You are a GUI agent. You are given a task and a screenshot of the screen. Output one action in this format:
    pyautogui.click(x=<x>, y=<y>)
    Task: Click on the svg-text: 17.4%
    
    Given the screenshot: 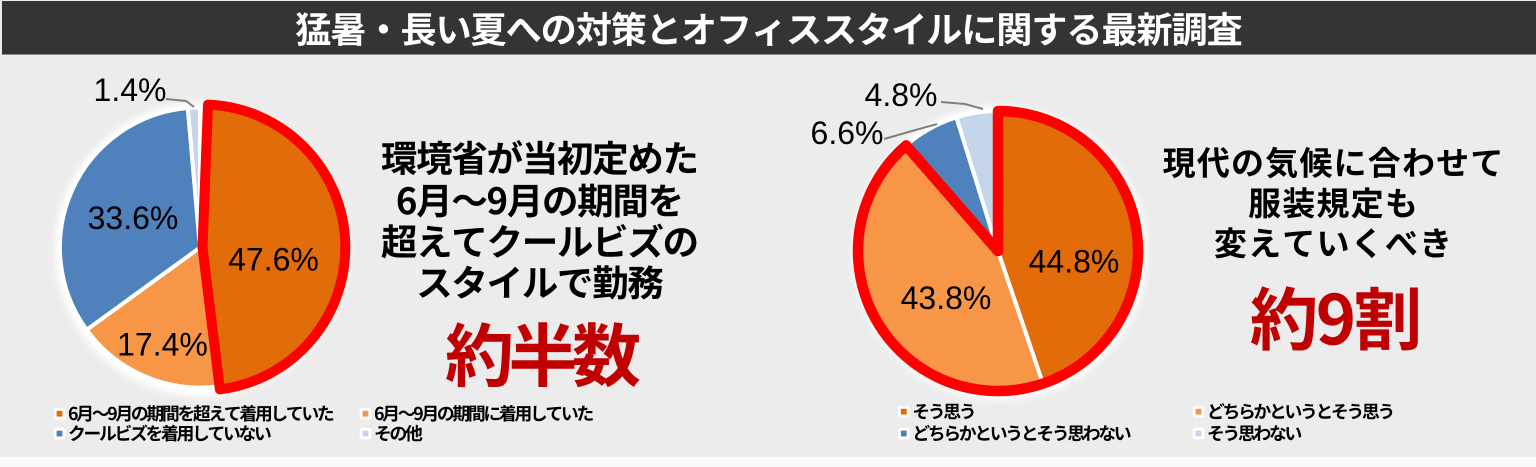 What is the action you would take?
    pyautogui.click(x=162, y=345)
    